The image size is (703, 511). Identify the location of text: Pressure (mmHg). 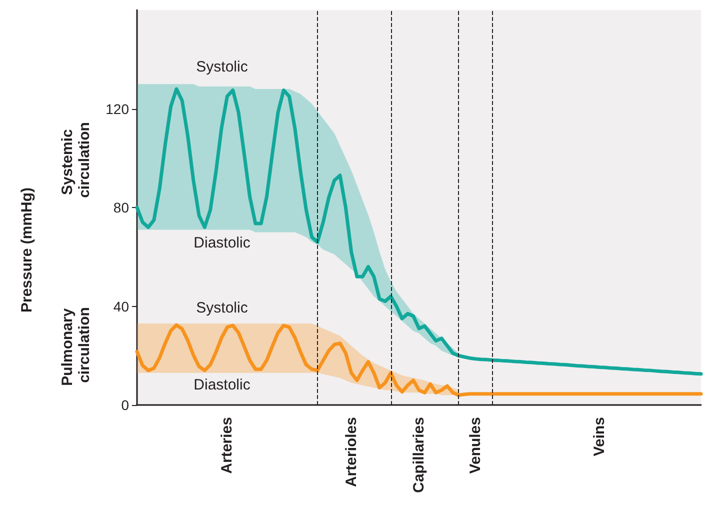
(27, 250).